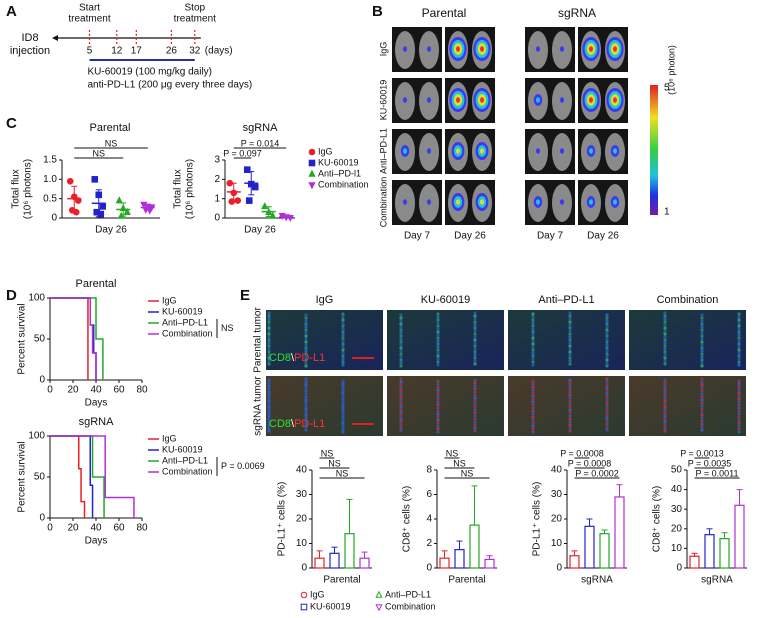 This screenshot has height=618, width=764. Describe the element at coordinates (96, 284) in the screenshot. I see `chart-title: Parental` at that location.